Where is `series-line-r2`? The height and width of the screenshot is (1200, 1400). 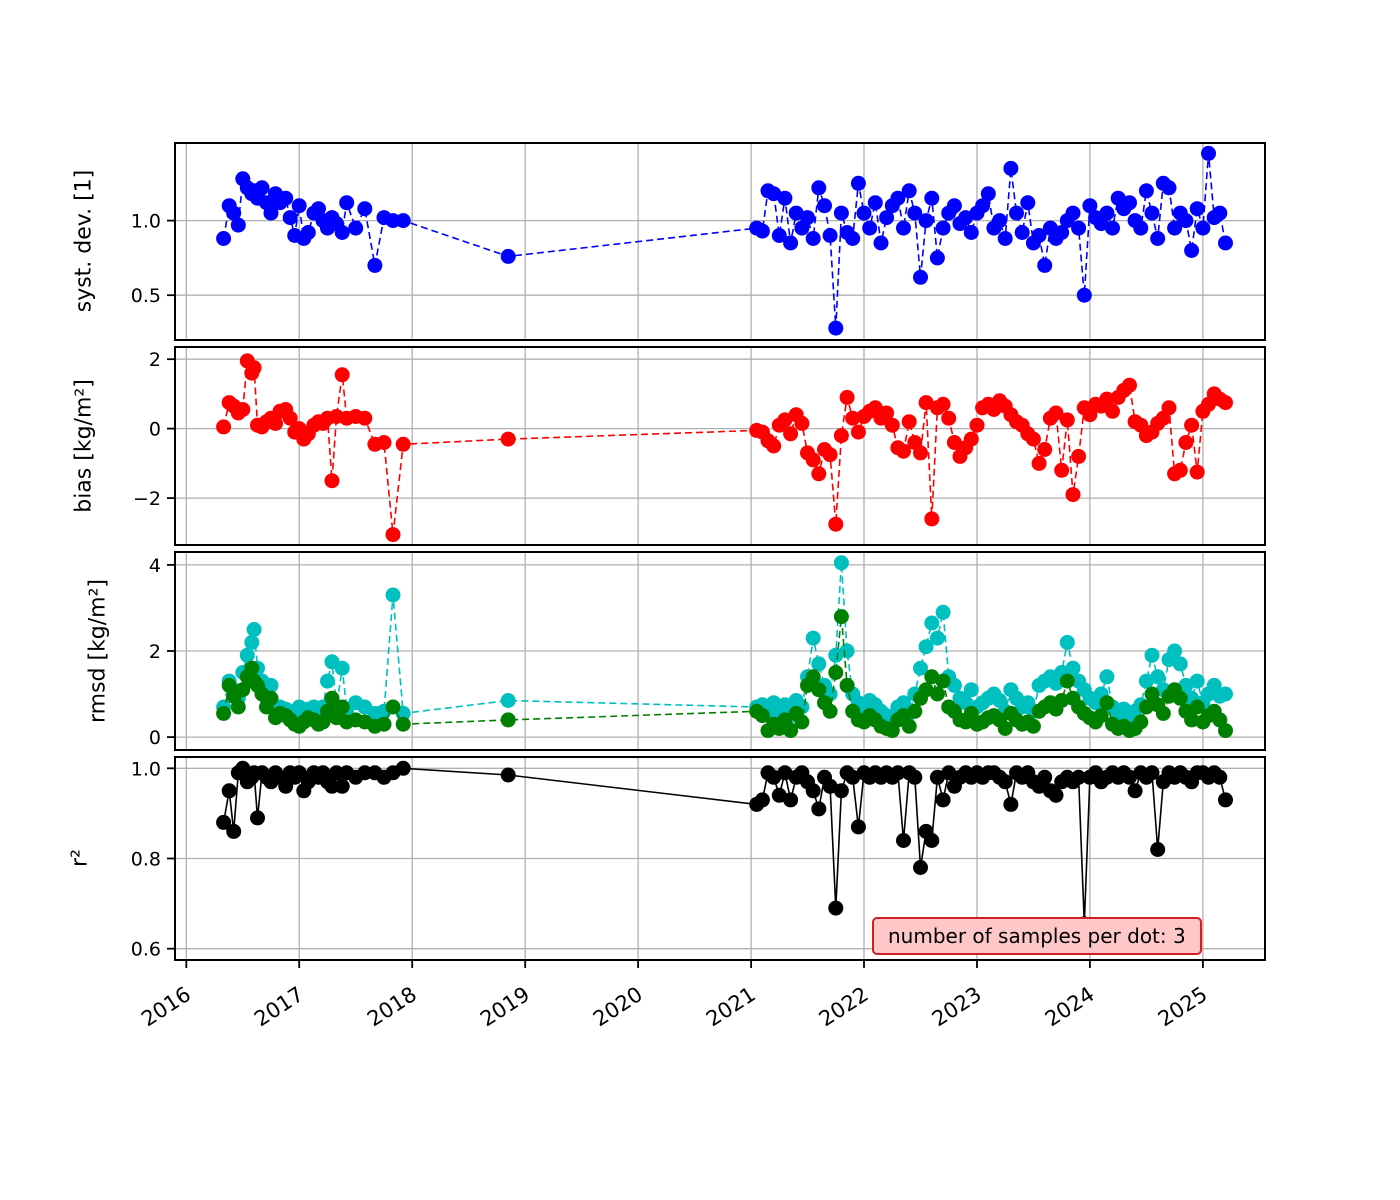 series-line-r2 is located at coordinates (724, 845).